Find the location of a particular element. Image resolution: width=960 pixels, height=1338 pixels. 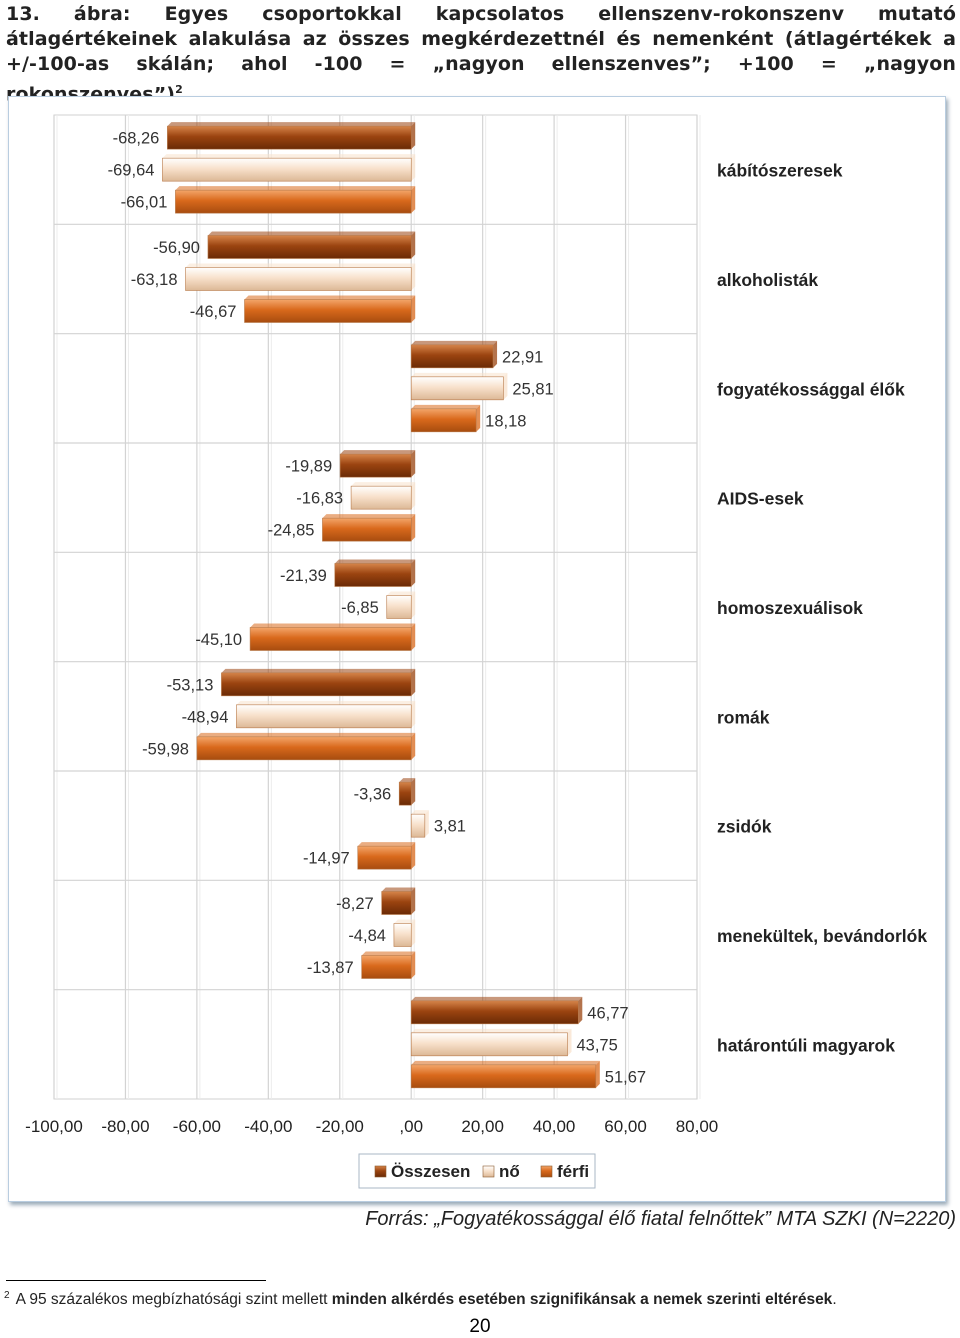

data-label: -3,36 is located at coordinates (373, 795).